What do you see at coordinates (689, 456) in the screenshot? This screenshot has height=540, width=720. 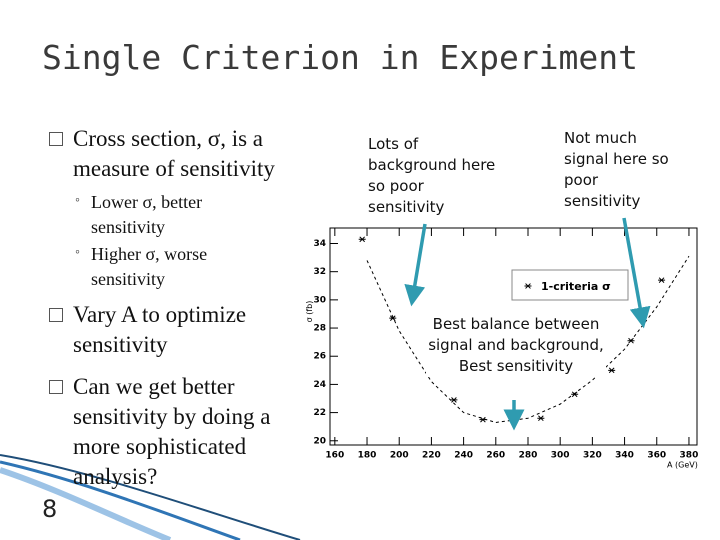 I see `x-tick-label: 380` at bounding box center [689, 456].